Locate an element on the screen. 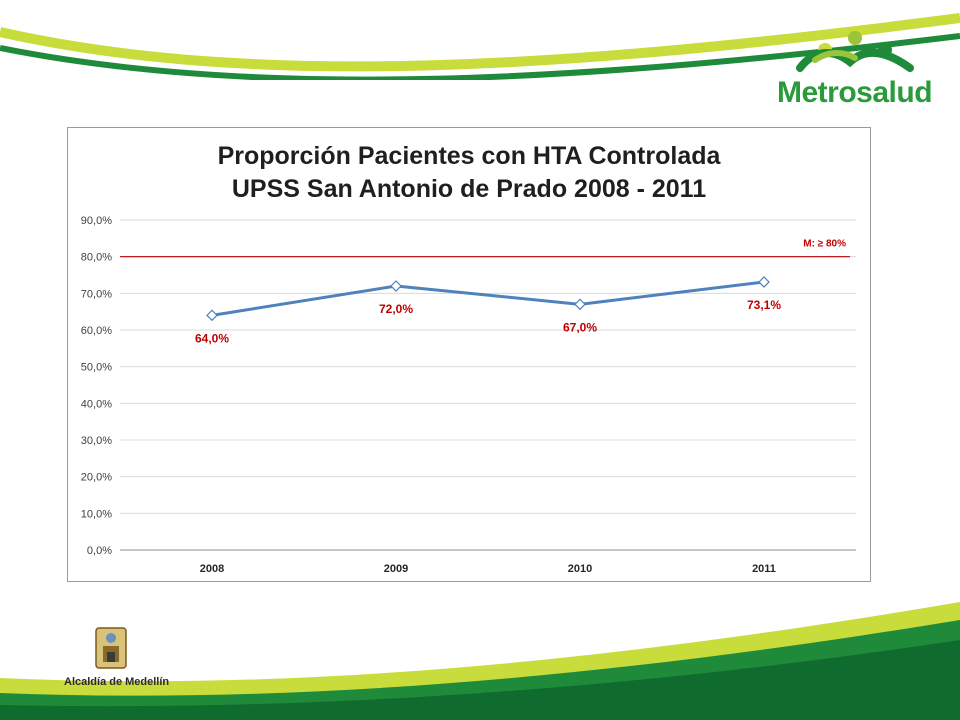 The image size is (960, 720). x-tick-label: 2009 is located at coordinates (396, 569).